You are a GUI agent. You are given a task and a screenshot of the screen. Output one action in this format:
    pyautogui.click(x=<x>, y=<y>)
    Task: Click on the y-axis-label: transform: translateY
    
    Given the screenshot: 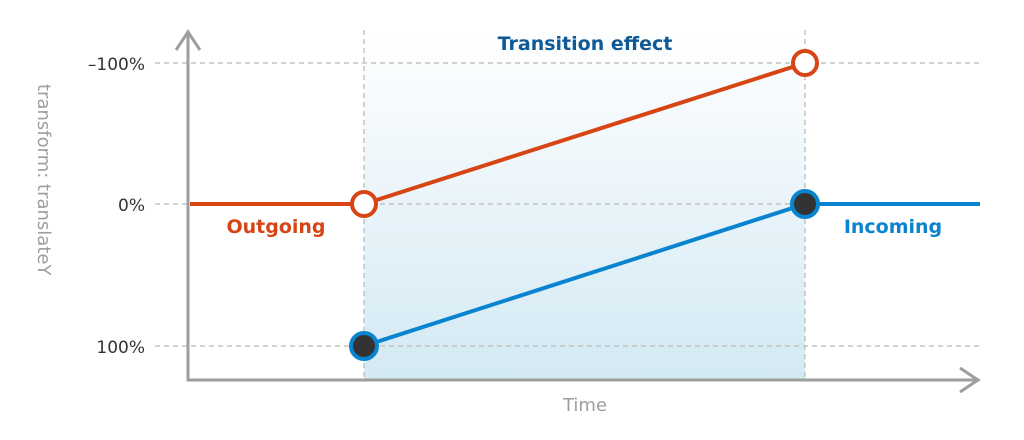 What is the action you would take?
    pyautogui.click(x=43, y=180)
    